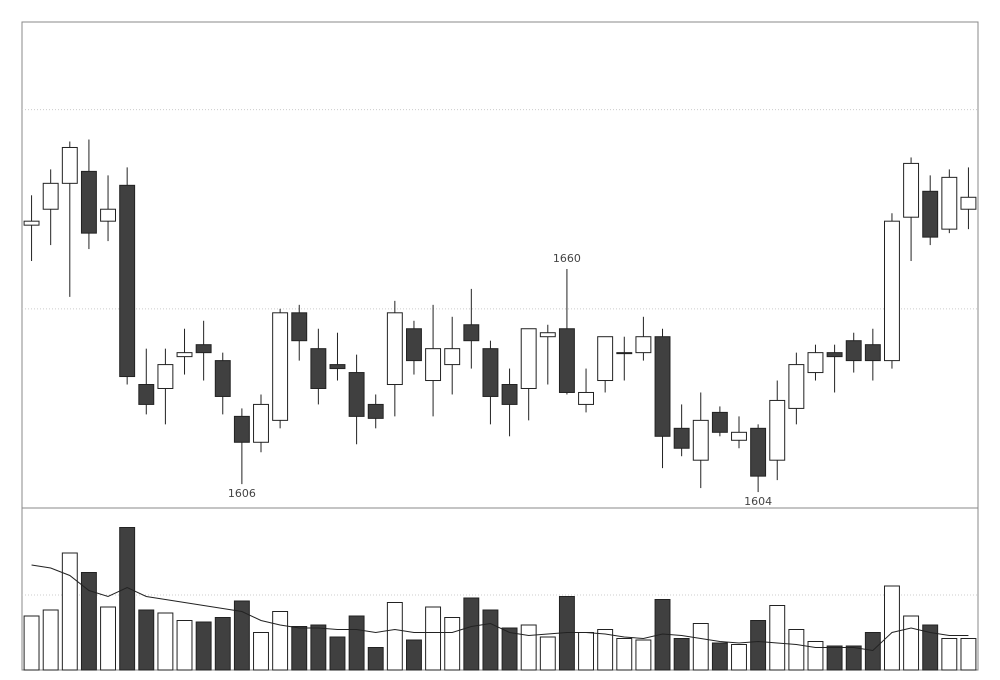 This screenshot has width=1000, height=680. What do you see at coordinates (567, 258) in the screenshot?
I see `price-annotation: 1660` at bounding box center [567, 258].